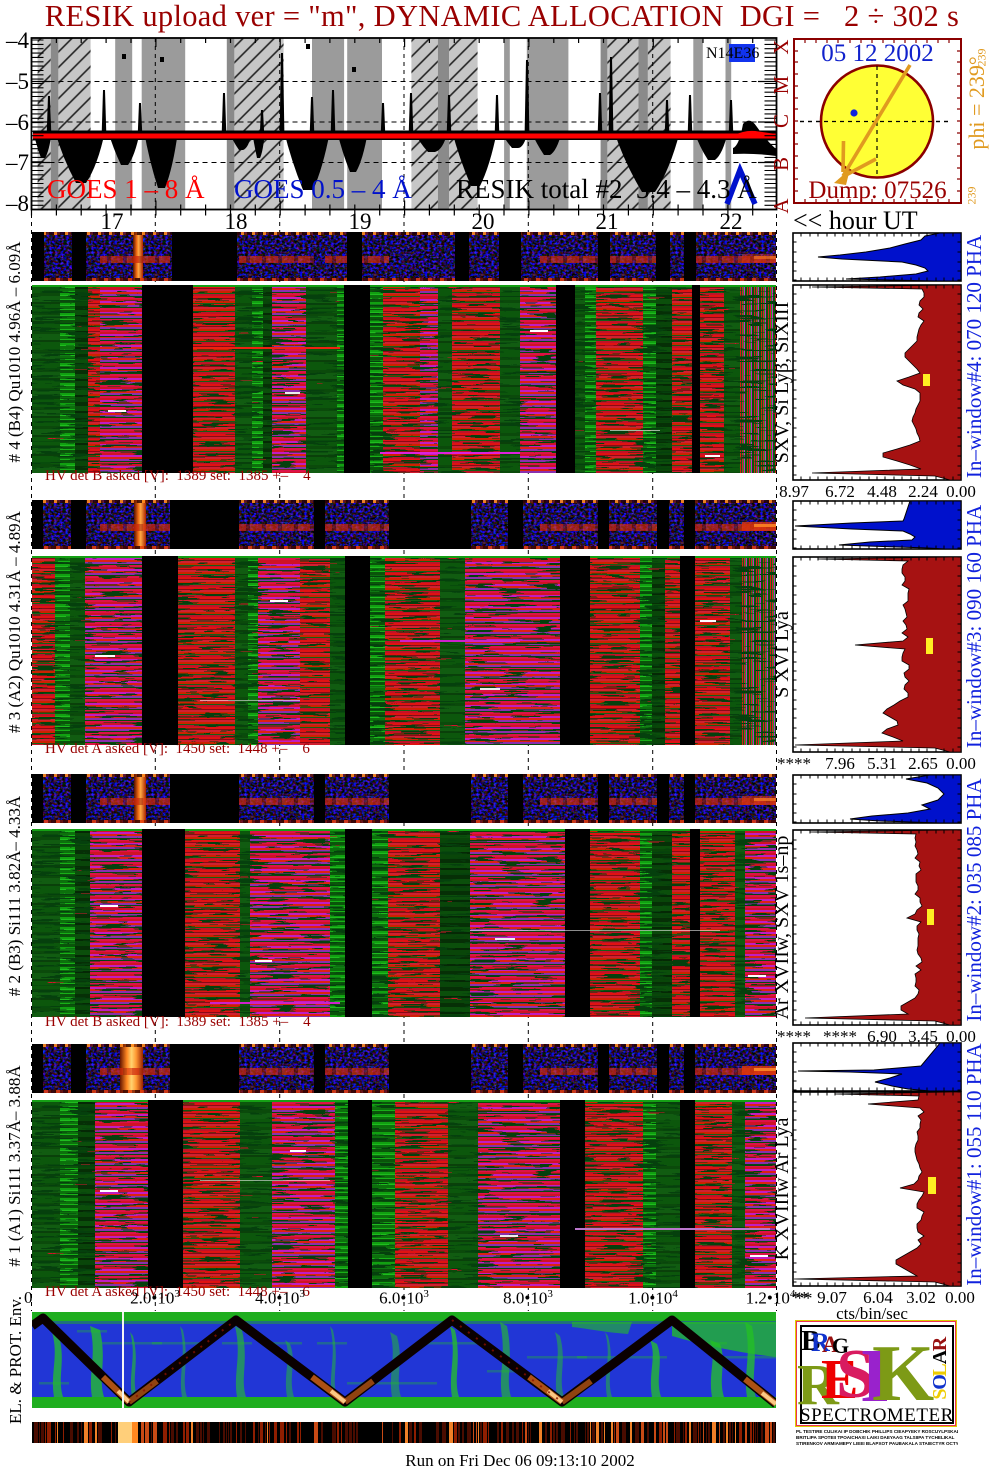 The width and height of the screenshot is (1004, 1477). I want to click on svg-text: In–window#1: 055 110 PHA, so click(974, 1163).